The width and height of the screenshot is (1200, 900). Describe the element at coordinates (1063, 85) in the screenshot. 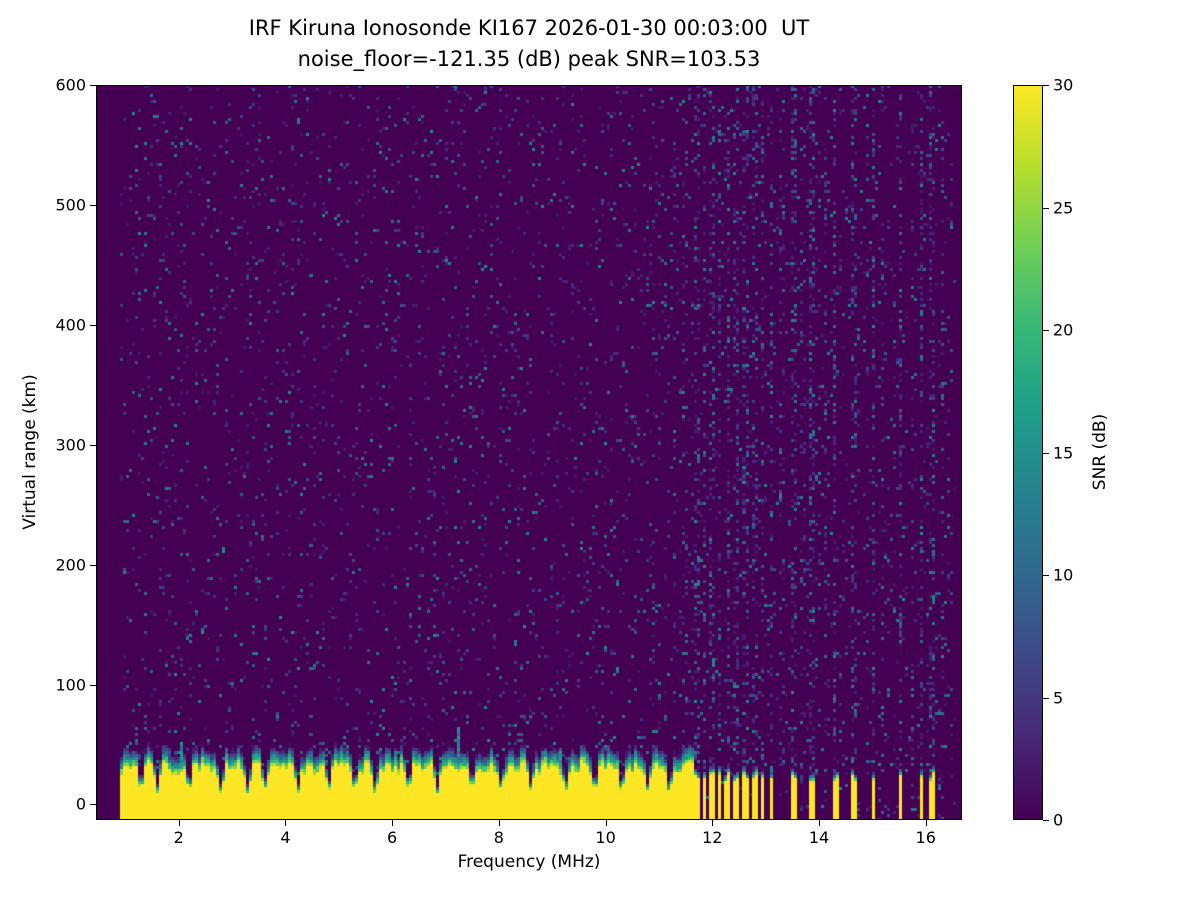

I see `colorbar-tick-label: 30` at that location.